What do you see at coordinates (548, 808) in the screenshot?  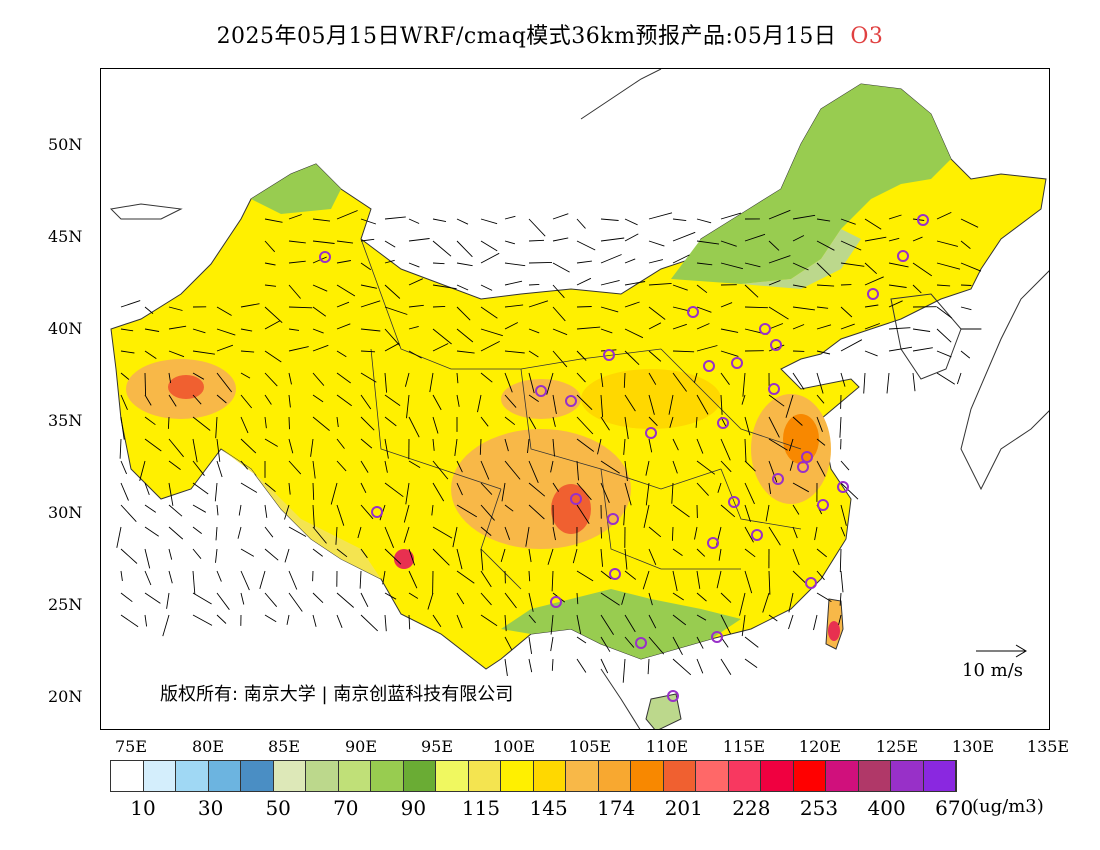 I see `legend-tick-label: 145` at bounding box center [548, 808].